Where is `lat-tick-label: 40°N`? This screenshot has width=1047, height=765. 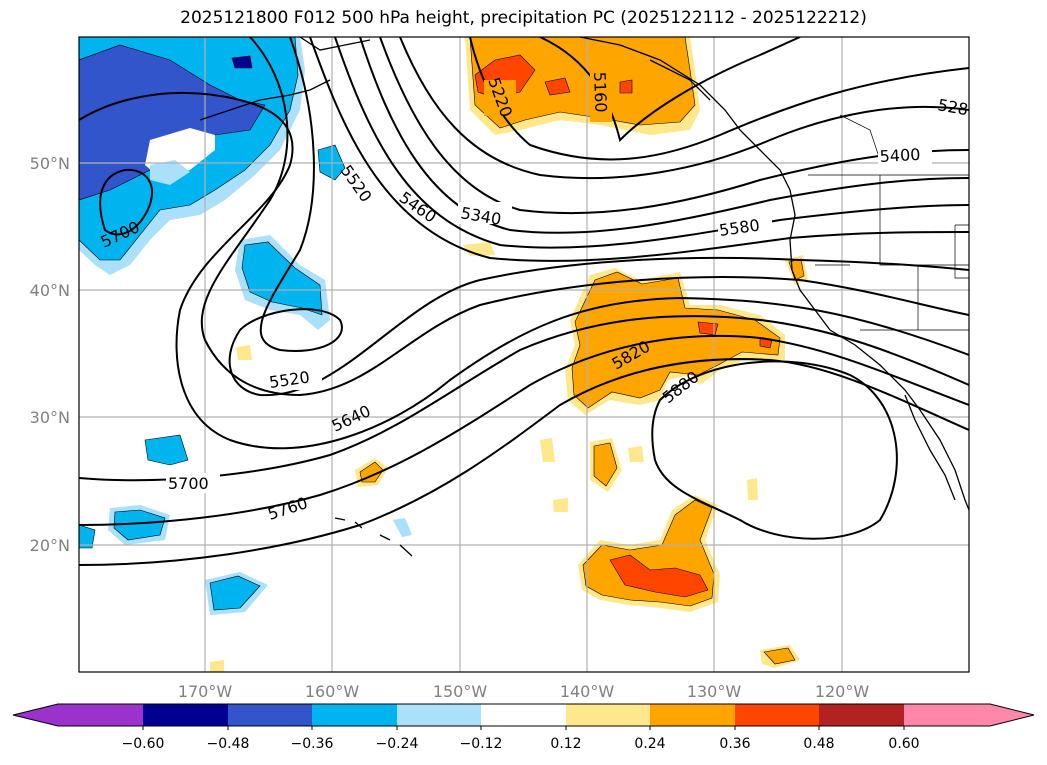
lat-tick-label: 40°N is located at coordinates (50, 290).